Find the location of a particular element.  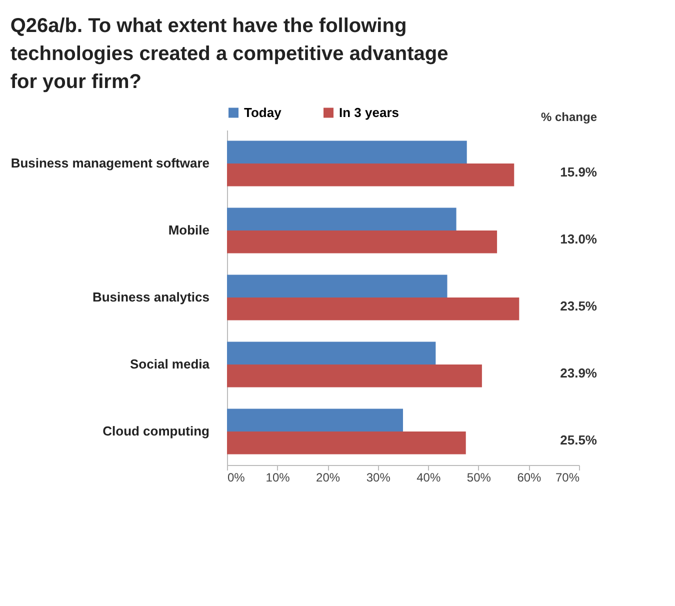

y-tick-label: Mobile is located at coordinates (189, 230).